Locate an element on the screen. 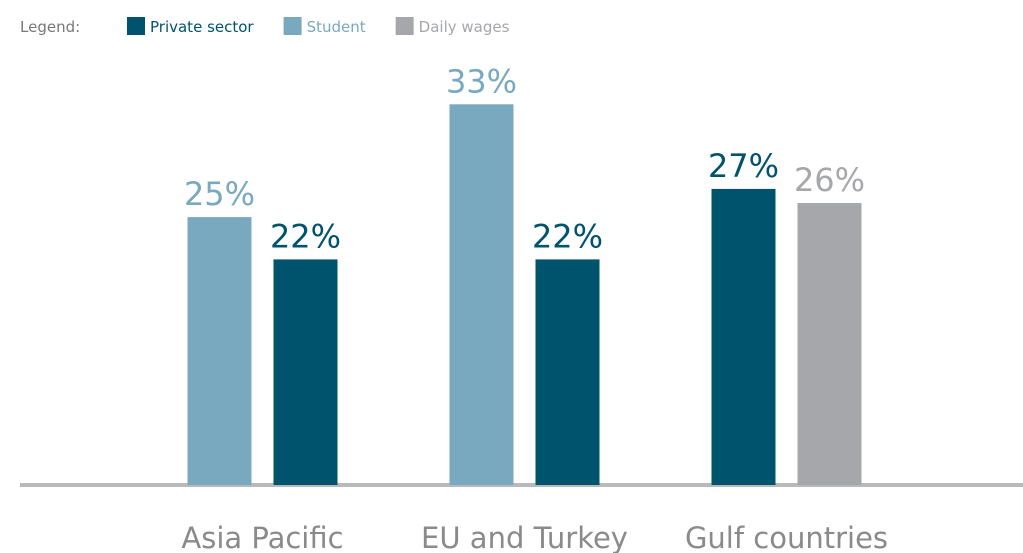 The image size is (1023, 553). legend-label: Student is located at coordinates (336, 27).